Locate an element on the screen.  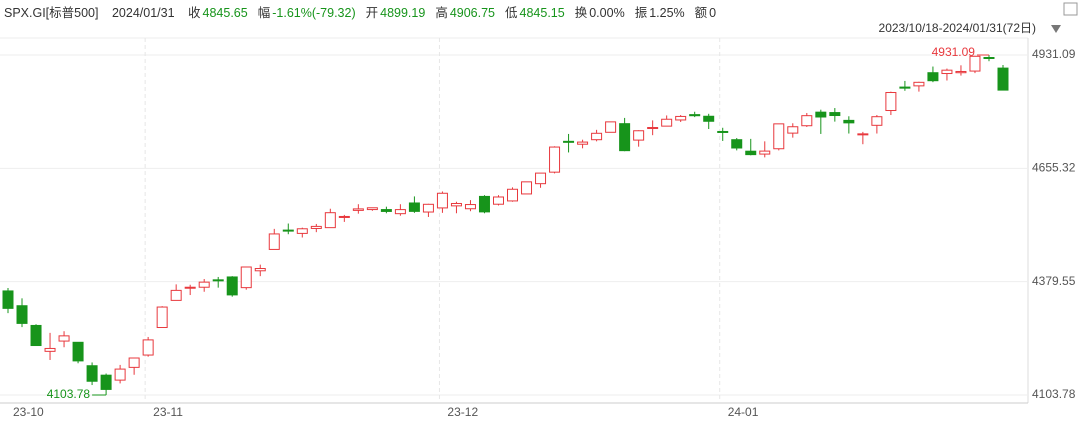
field-label: 高 is located at coordinates (441, 13).